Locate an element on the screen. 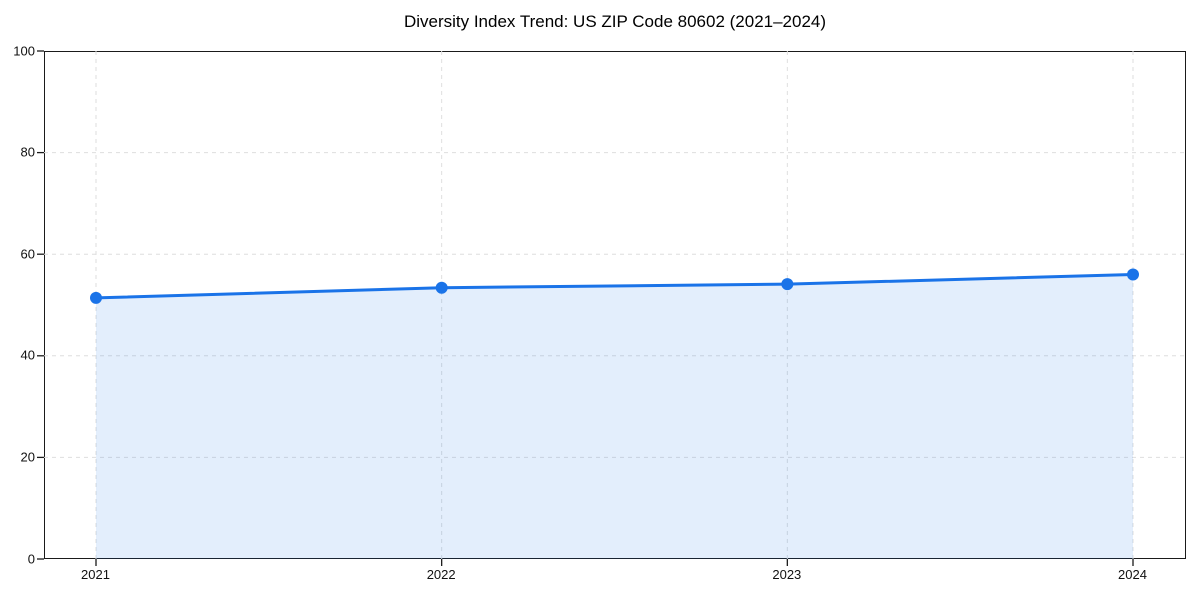  y-tick-label: 100 is located at coordinates (24, 50).